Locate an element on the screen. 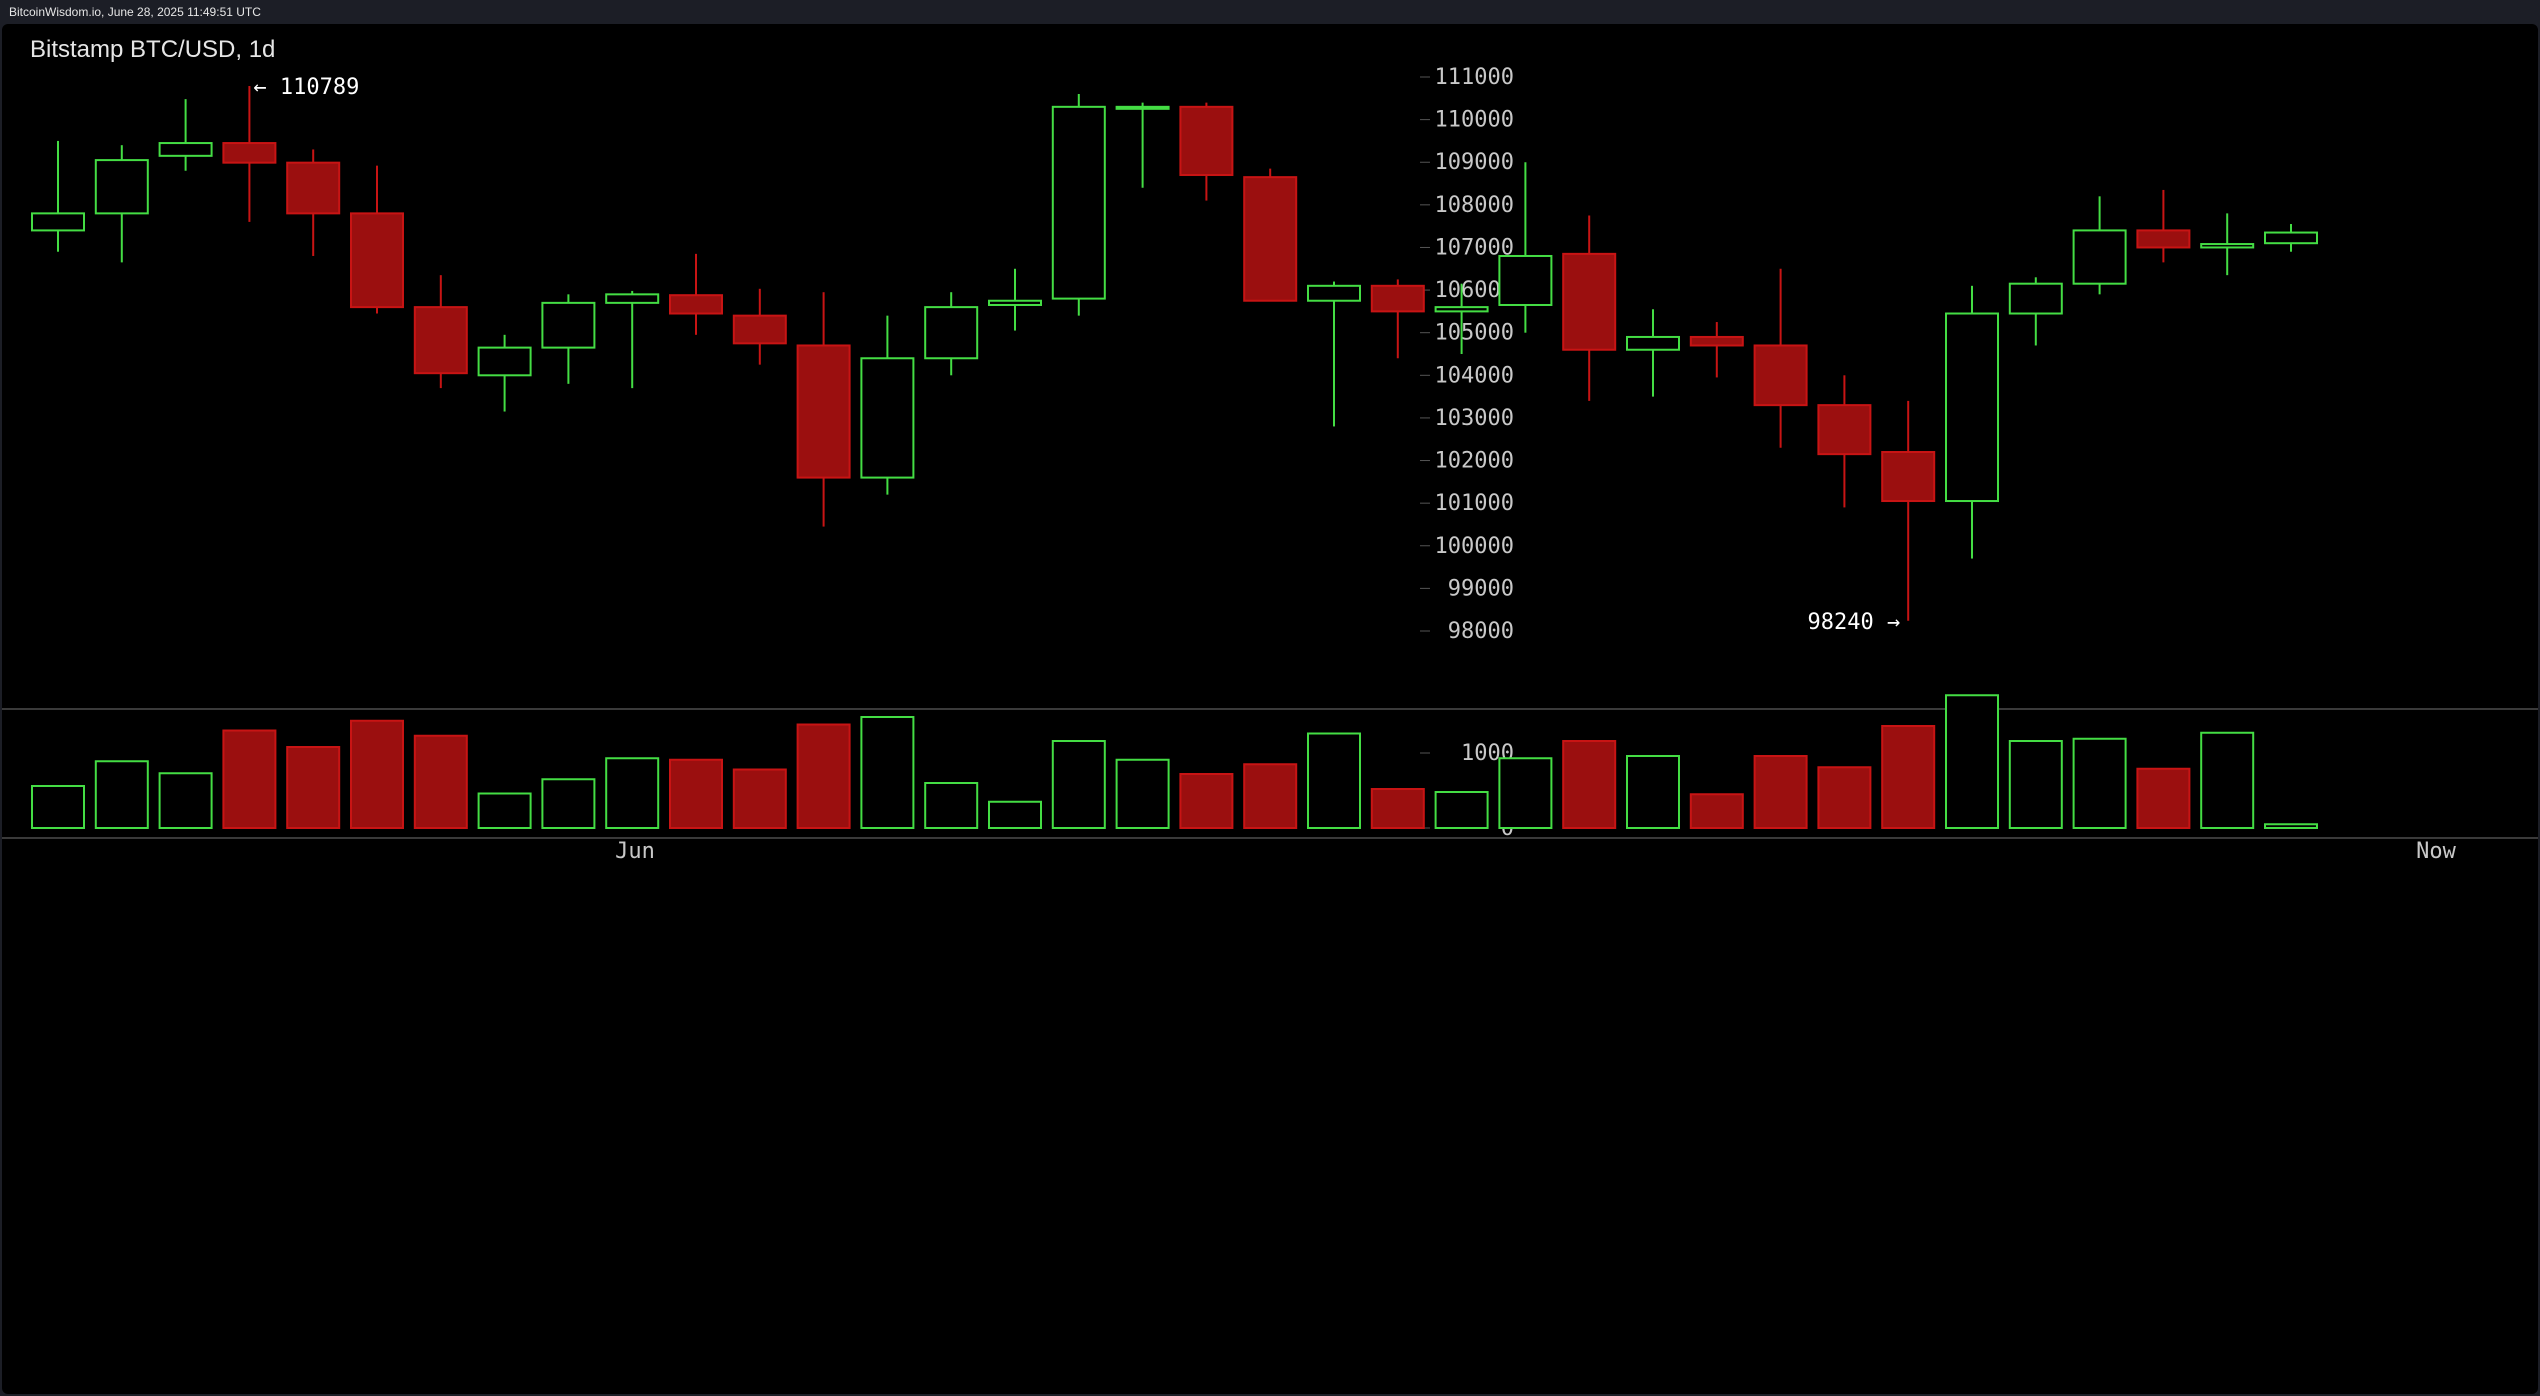 The width and height of the screenshot is (2540, 1396). price-tick-label: 111000 is located at coordinates (1474, 77).